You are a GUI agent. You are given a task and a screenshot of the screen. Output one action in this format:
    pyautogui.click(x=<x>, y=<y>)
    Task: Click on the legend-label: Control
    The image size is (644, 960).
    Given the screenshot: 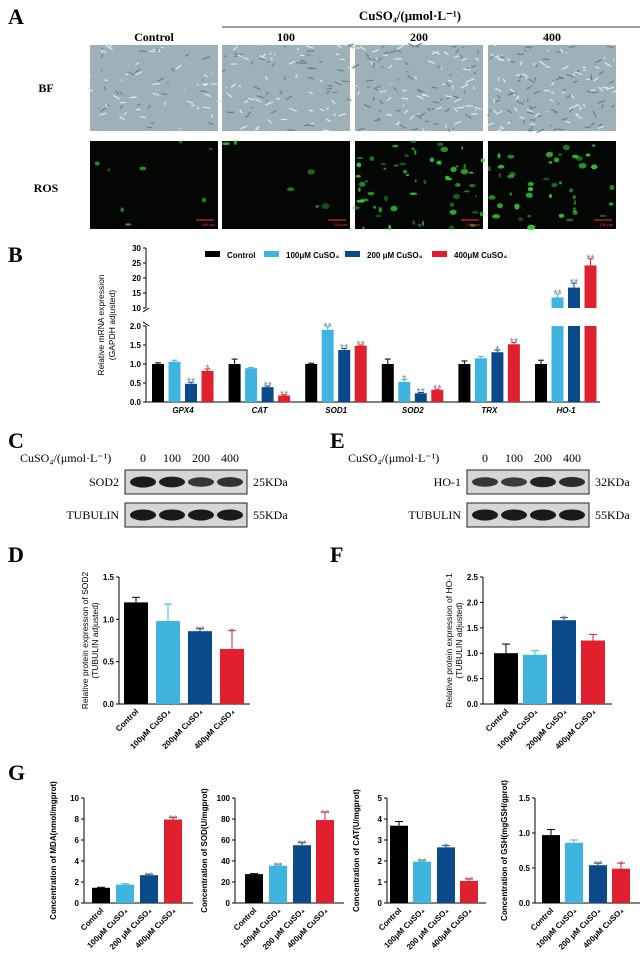 What is the action you would take?
    pyautogui.click(x=241, y=255)
    